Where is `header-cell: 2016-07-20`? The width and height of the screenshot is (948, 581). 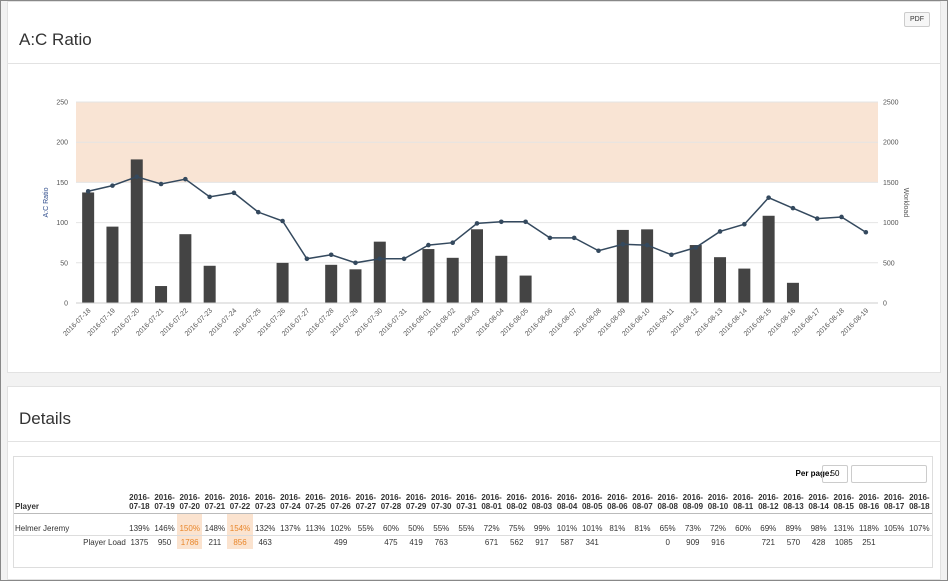 header-cell: 2016-07-20 is located at coordinates (190, 502).